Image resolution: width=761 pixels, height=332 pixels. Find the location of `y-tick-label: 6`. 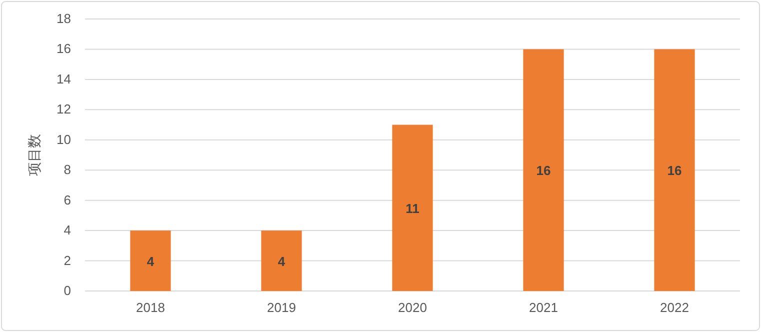

y-tick-label: 6 is located at coordinates (67, 200).